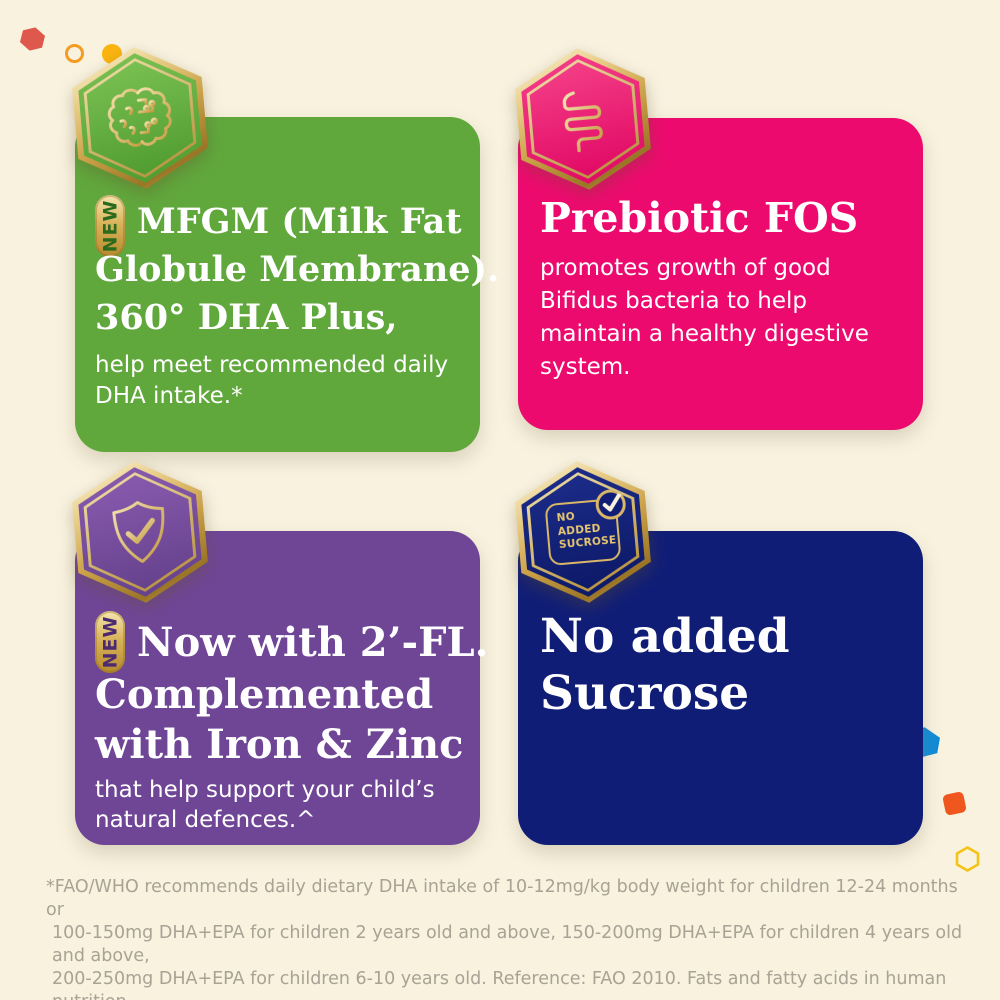 The image size is (1000, 1000). Describe the element at coordinates (699, 218) in the screenshot. I see `prebiotic-heading: Prebiotic FOS` at that location.